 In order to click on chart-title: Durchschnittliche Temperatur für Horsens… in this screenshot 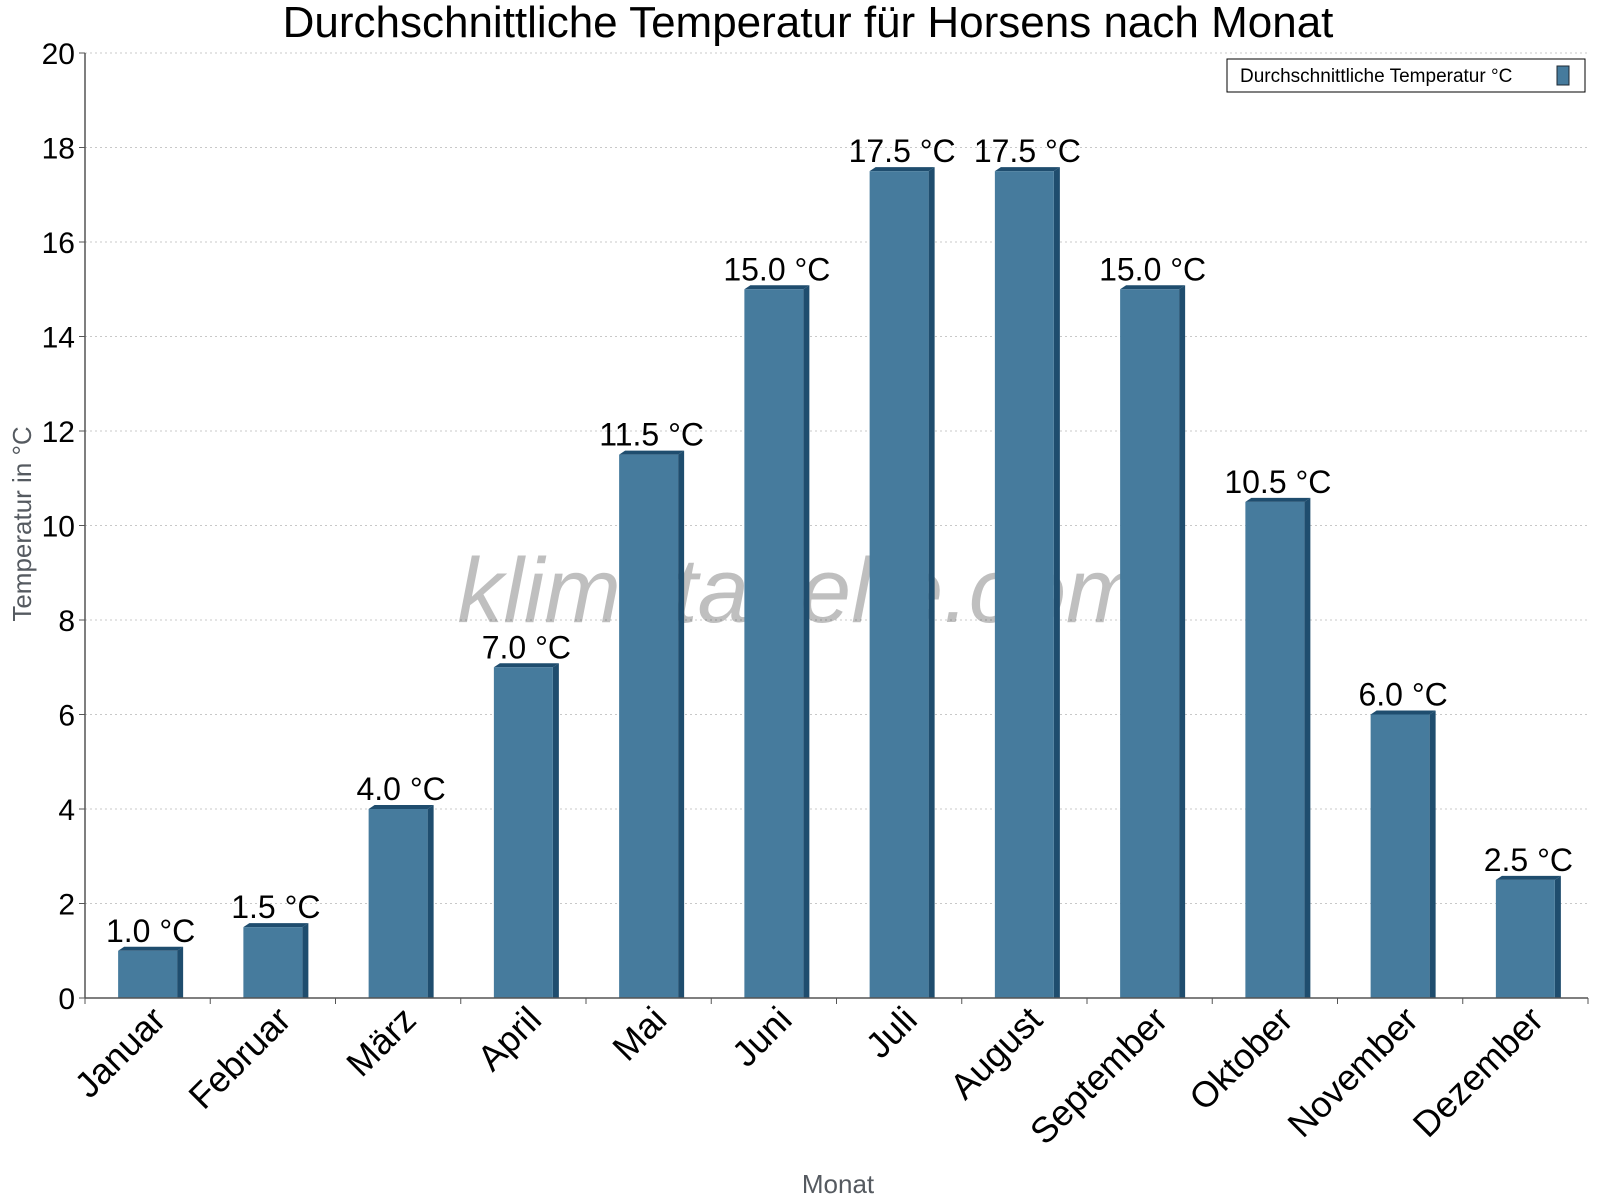, I will do `click(808, 23)`.